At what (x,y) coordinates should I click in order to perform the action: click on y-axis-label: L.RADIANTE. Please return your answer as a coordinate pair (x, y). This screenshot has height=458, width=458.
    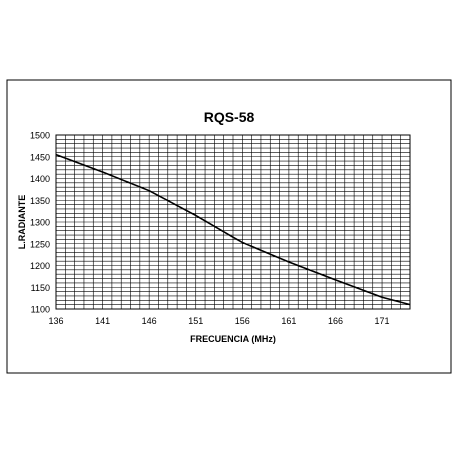
    Looking at the image, I should click on (22, 222).